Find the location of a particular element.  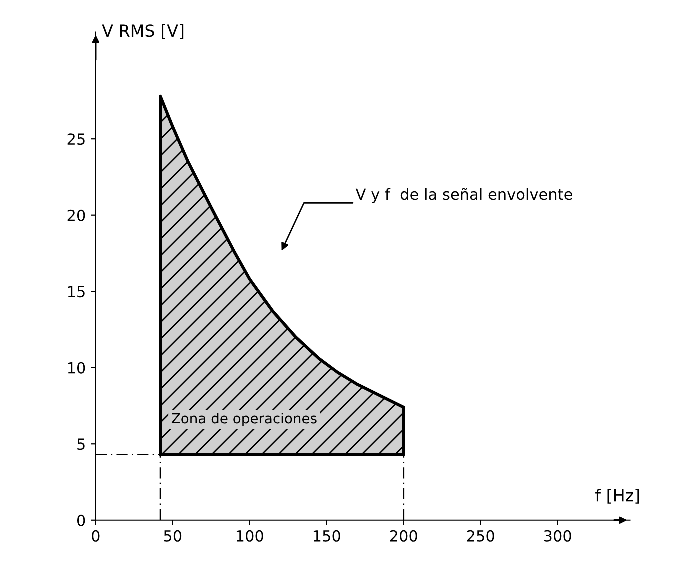

x-tick-label: 50 is located at coordinates (173, 536).